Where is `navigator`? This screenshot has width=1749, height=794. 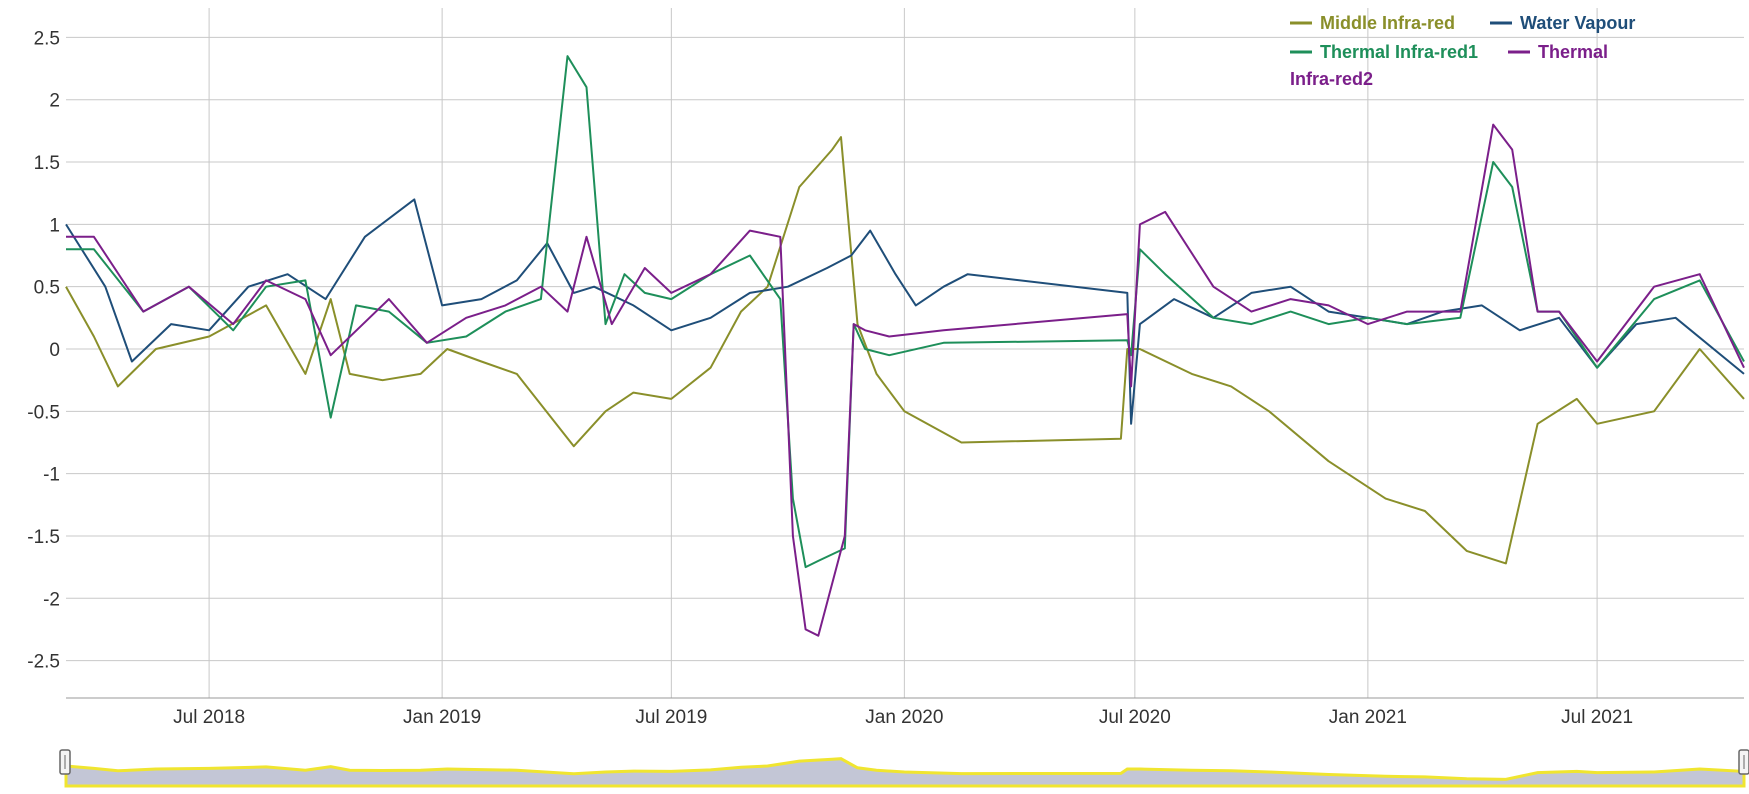
navigator is located at coordinates (904, 764).